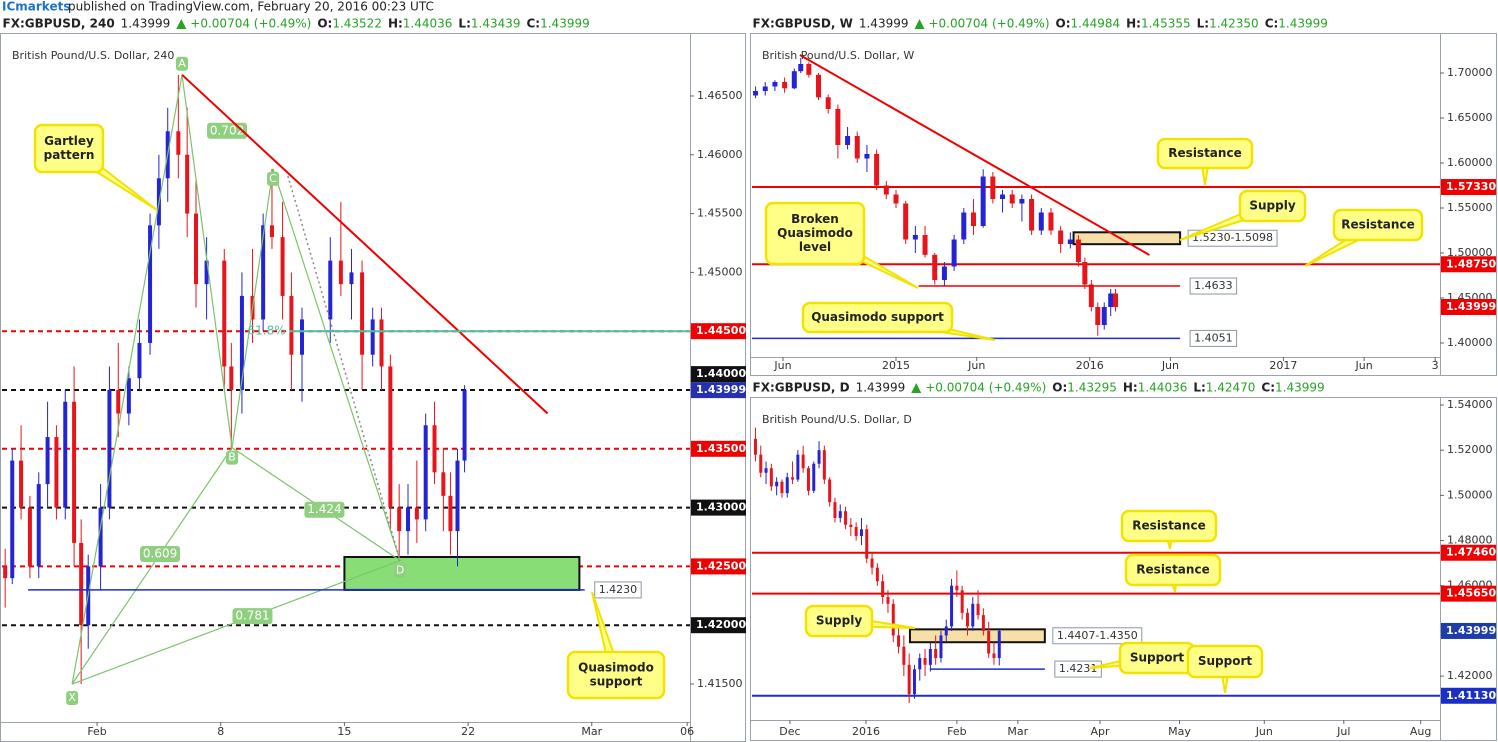  I want to click on x-tick-label: Apr, so click(1100, 731).